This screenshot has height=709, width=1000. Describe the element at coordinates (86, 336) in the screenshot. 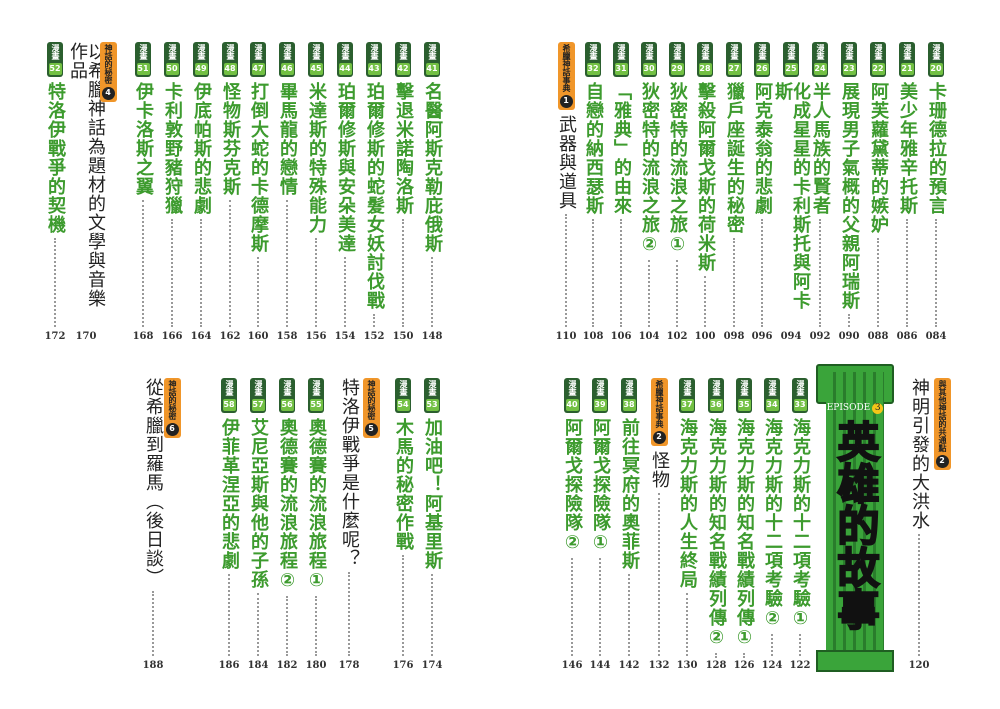

I see `page-number: 170` at that location.